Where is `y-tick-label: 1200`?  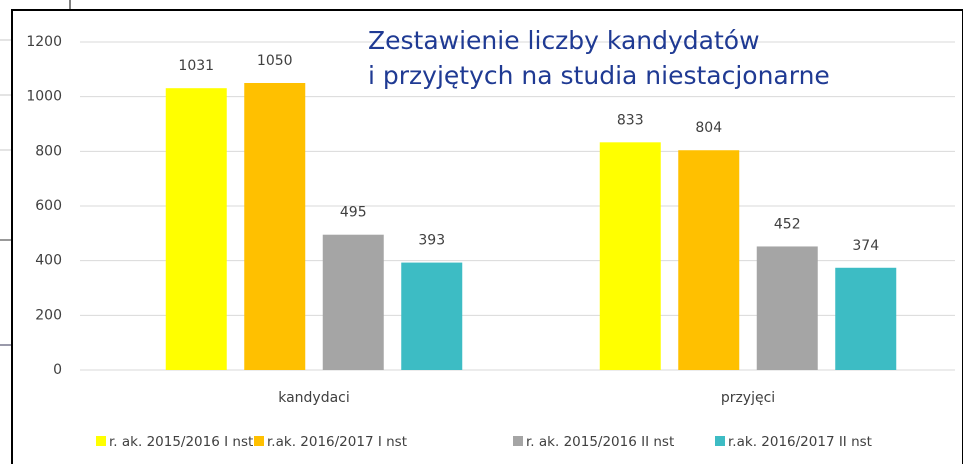 y-tick-label: 1200 is located at coordinates (44, 42).